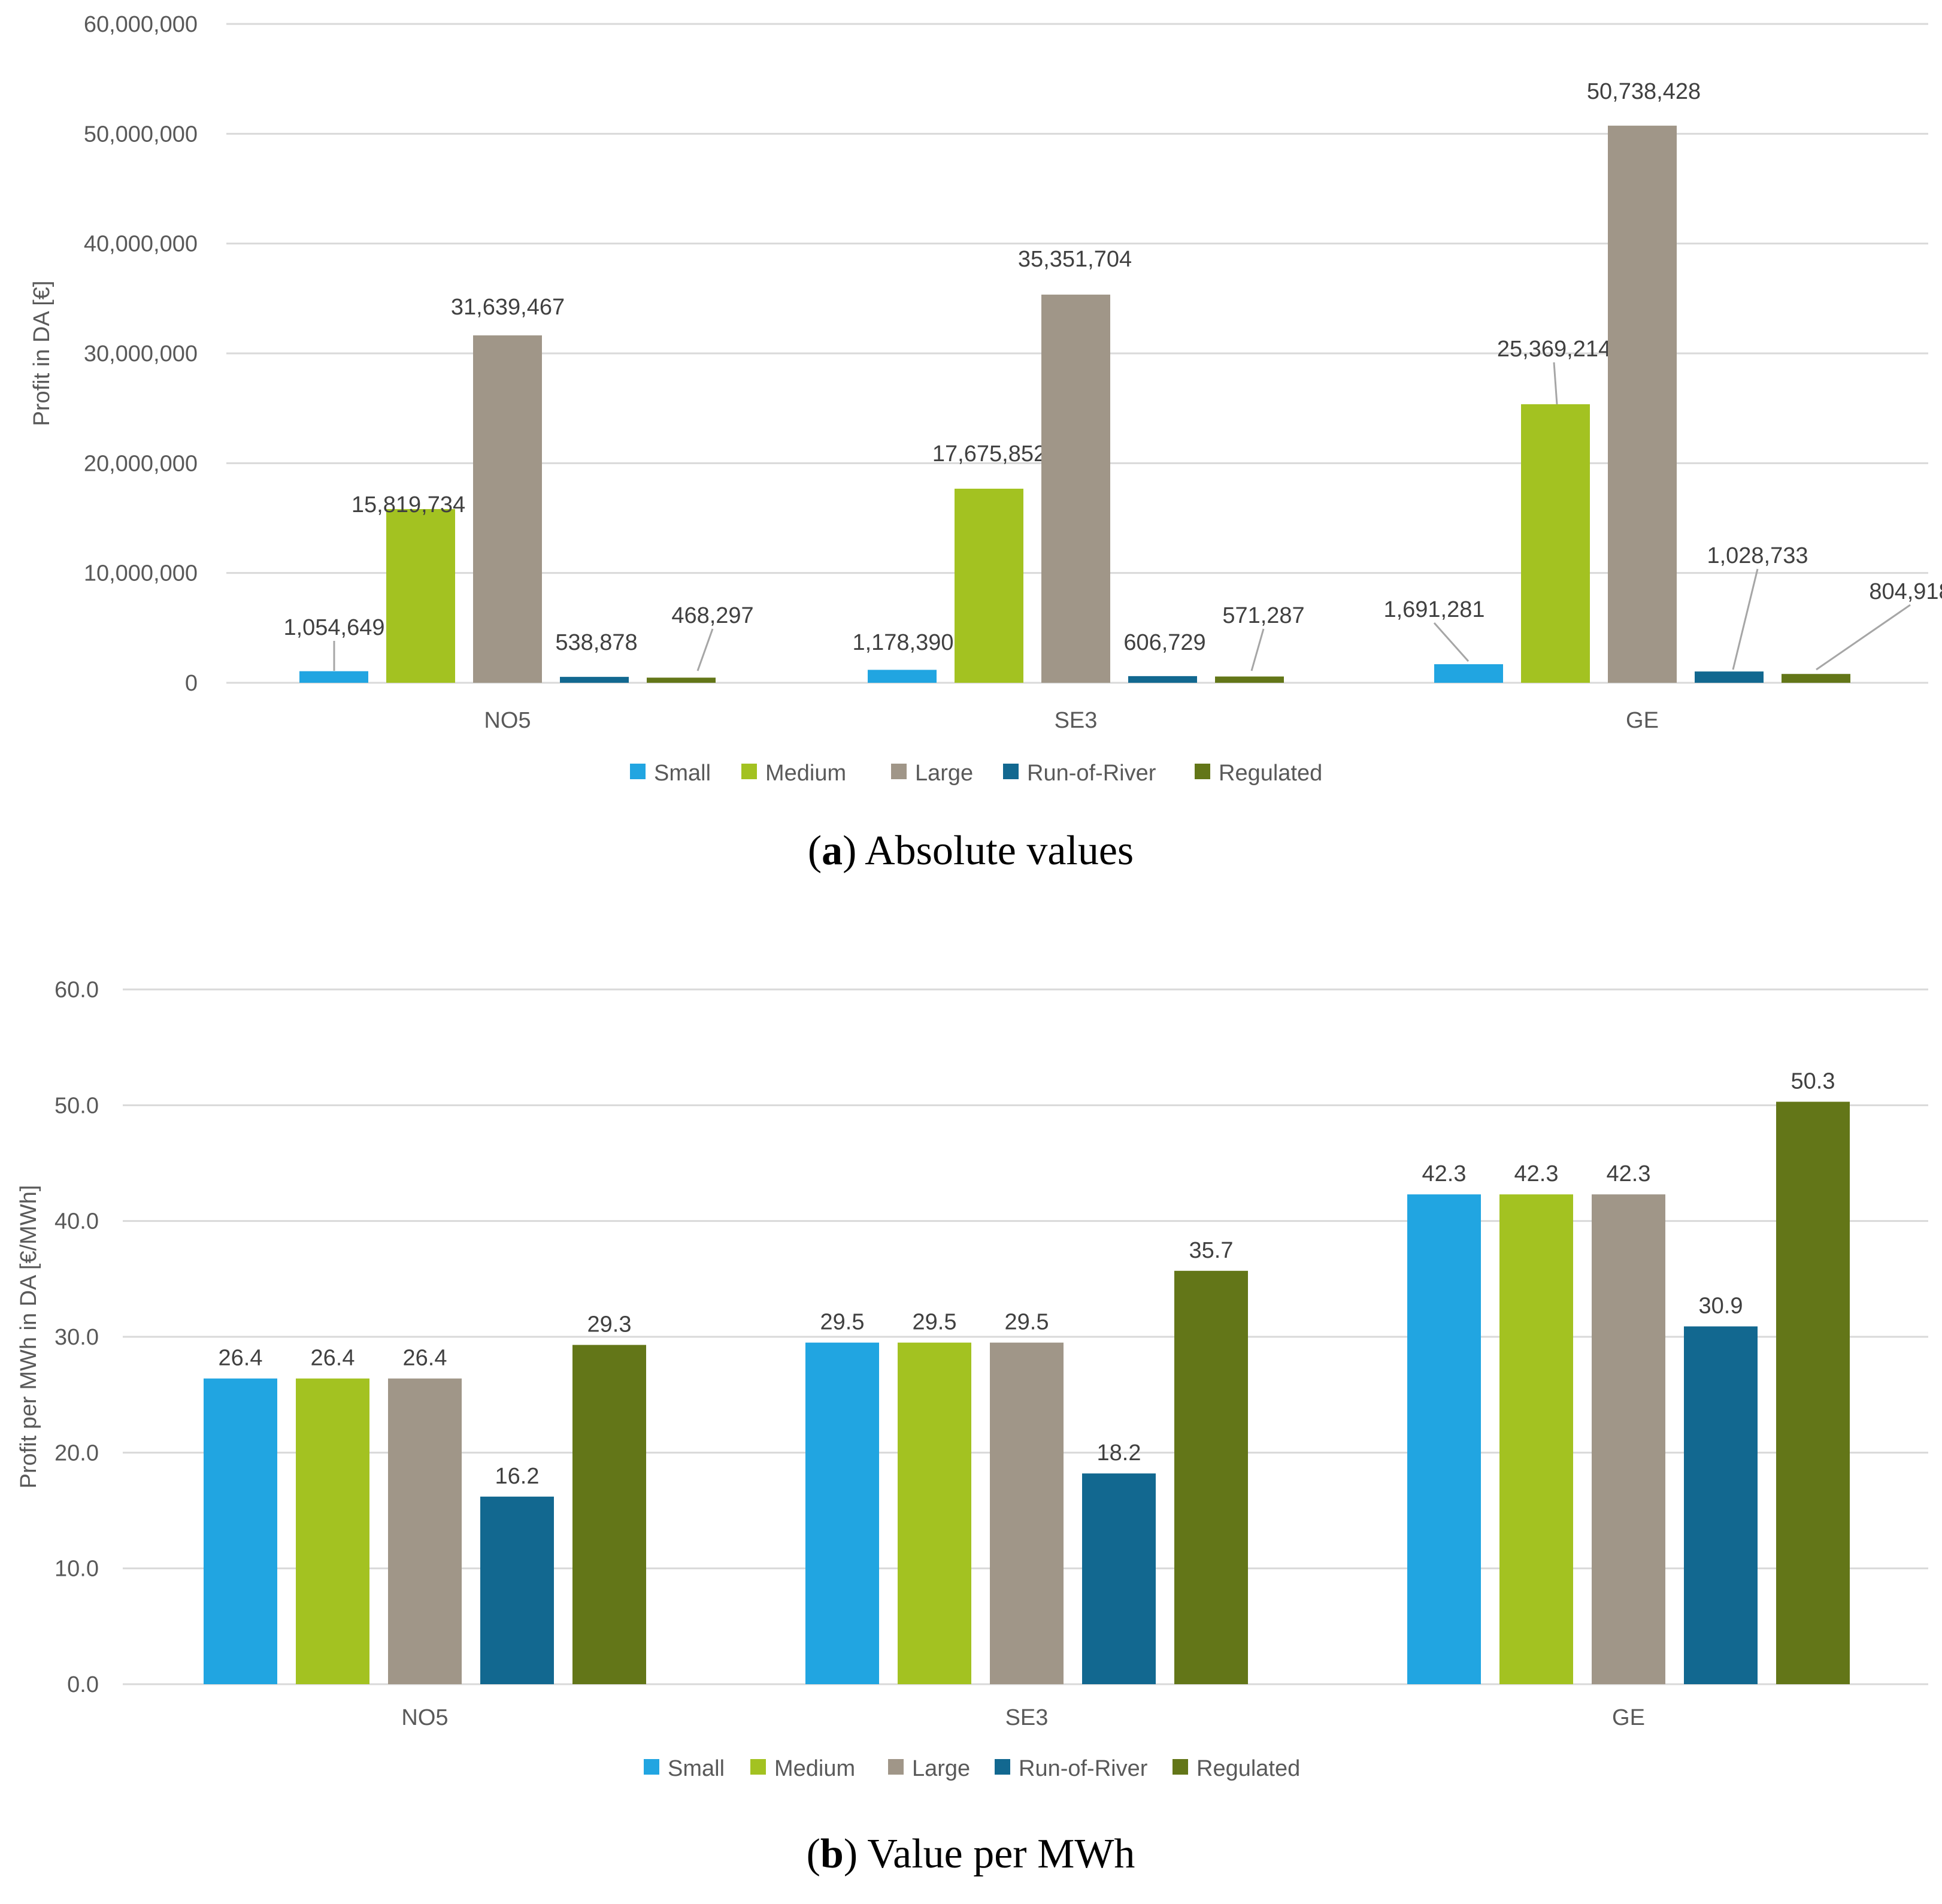  What do you see at coordinates (712, 615) in the screenshot?
I see `data-label: 468,297` at bounding box center [712, 615].